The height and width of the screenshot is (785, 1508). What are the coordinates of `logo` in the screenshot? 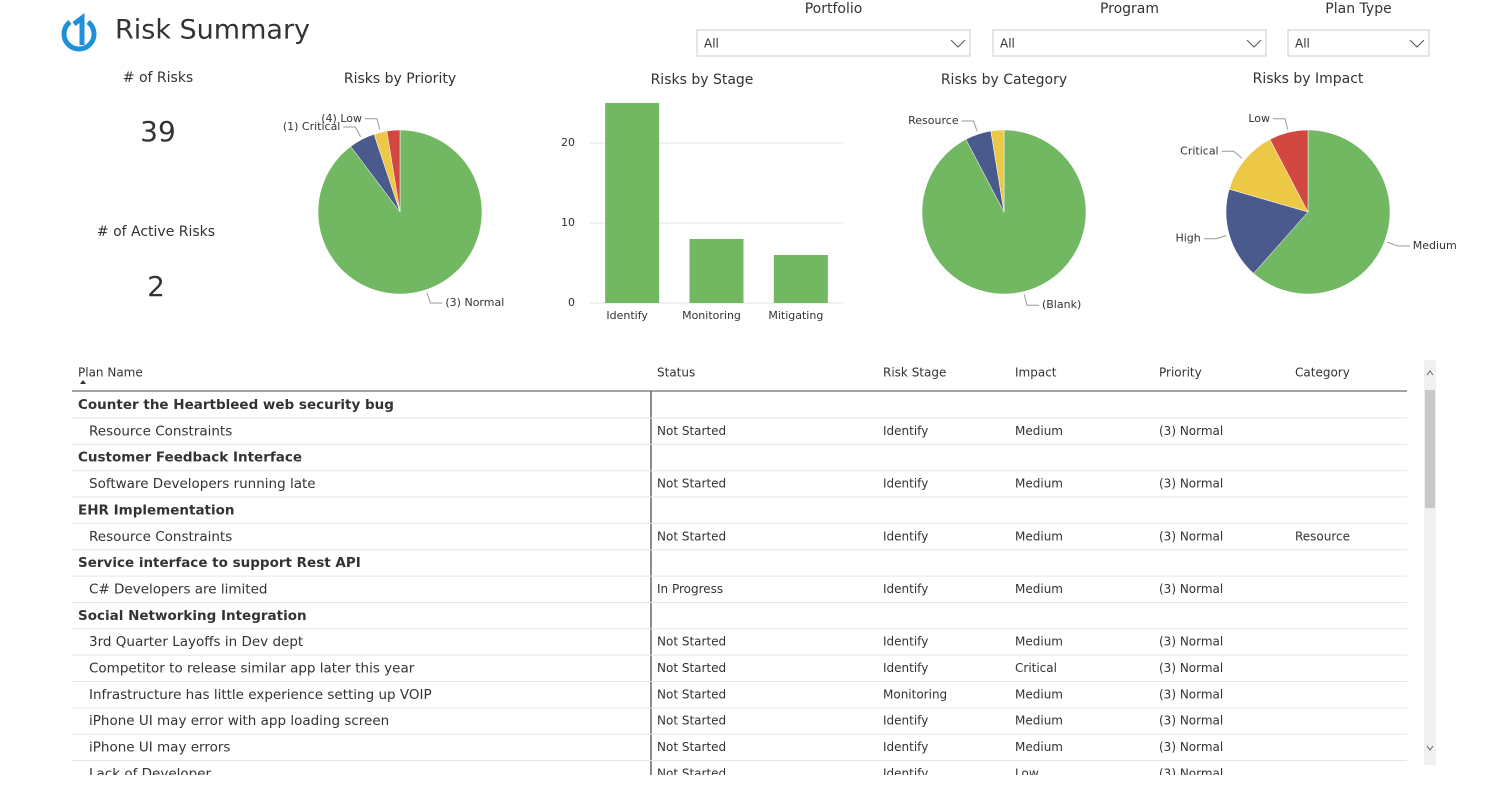 It's located at (79, 32).